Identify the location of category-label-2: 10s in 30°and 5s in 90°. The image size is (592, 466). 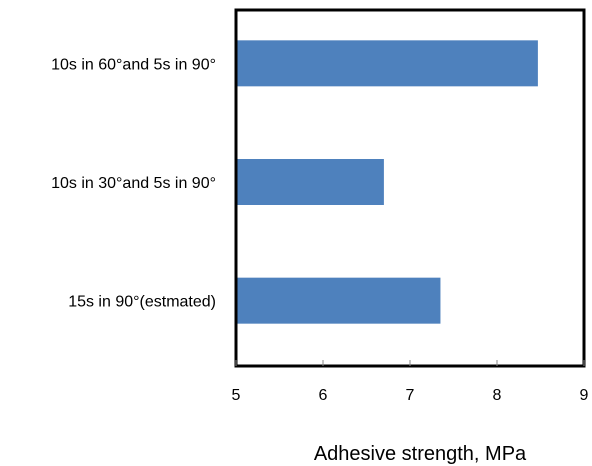
(133, 183).